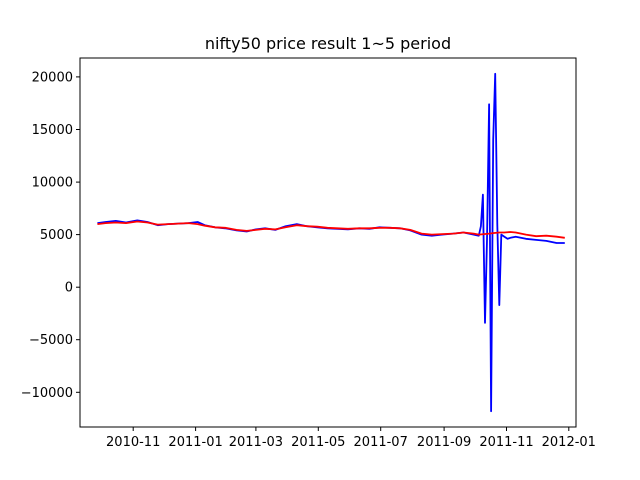 This screenshot has width=640, height=480. I want to click on x-tick-label: 2010-11, so click(133, 442).